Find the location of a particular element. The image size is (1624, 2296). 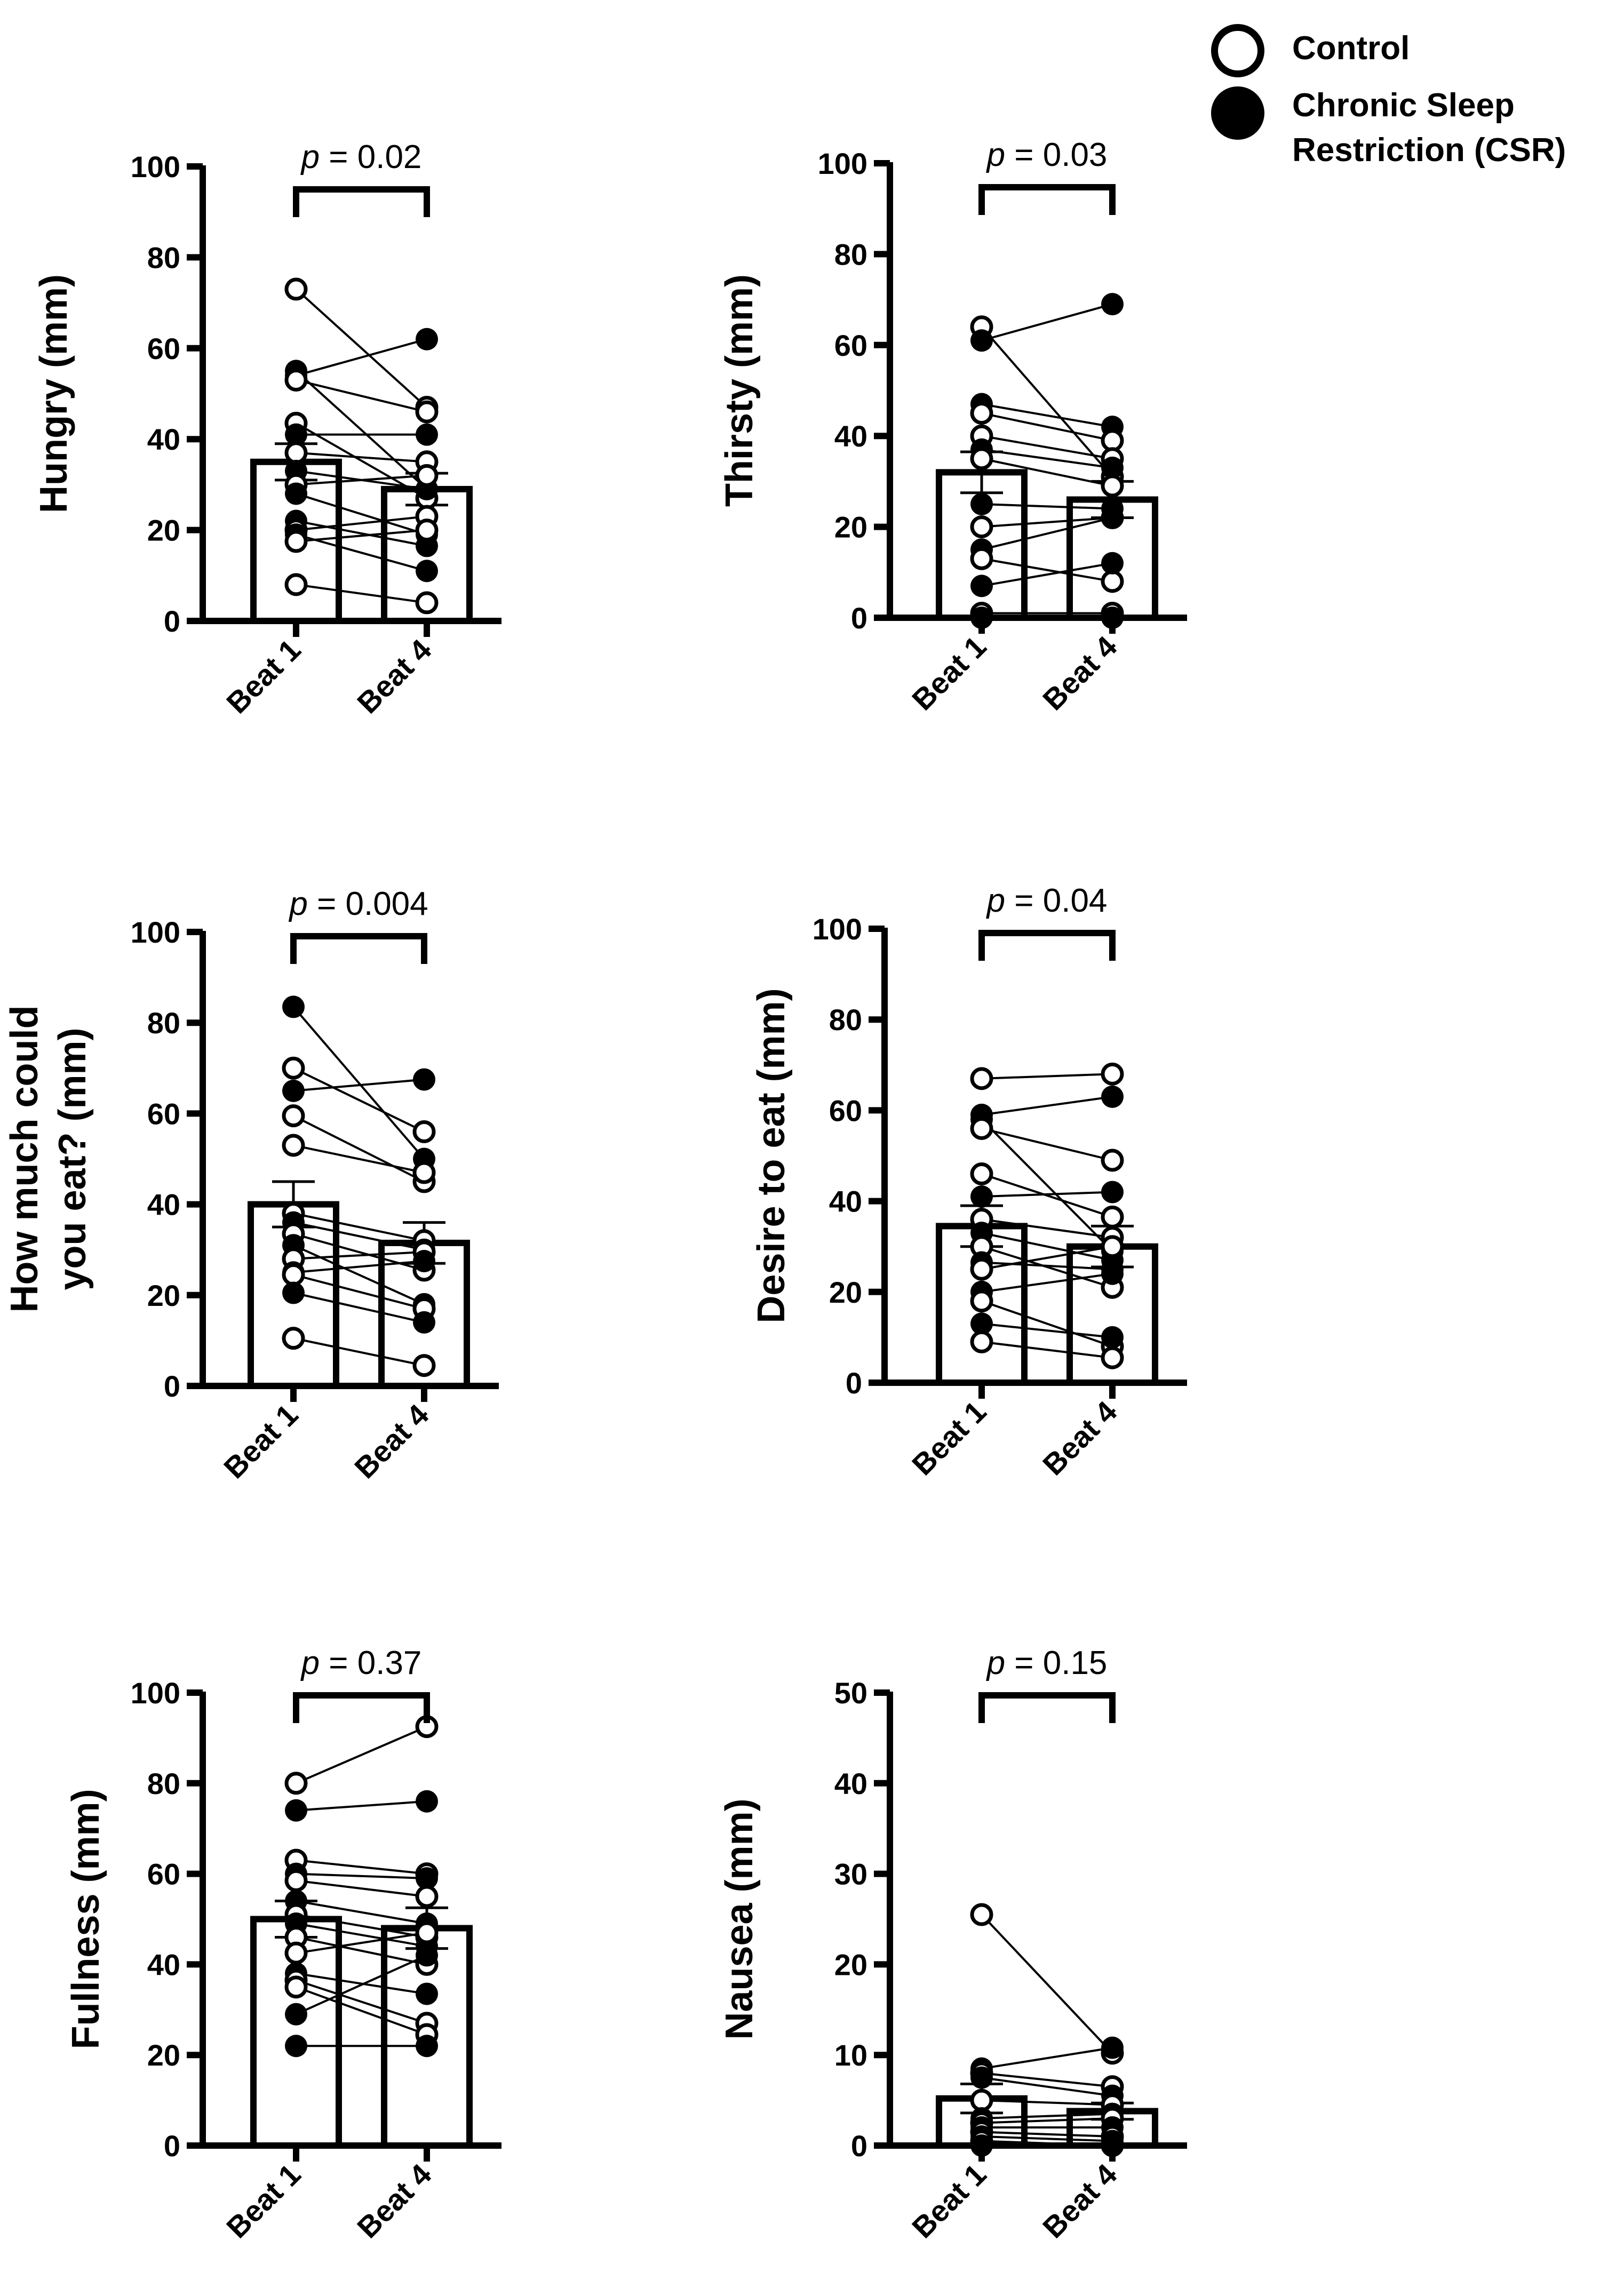

y-axis-label: How much could is located at coordinates (24, 1159).